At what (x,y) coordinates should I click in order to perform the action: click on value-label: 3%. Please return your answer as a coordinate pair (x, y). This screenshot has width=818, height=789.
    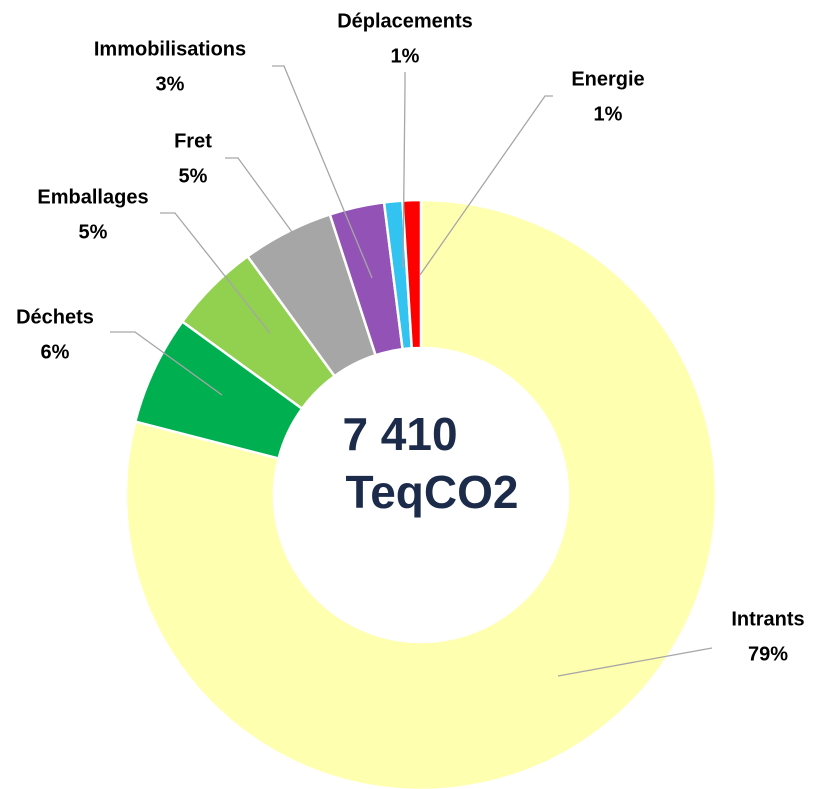
    Looking at the image, I should click on (170, 84).